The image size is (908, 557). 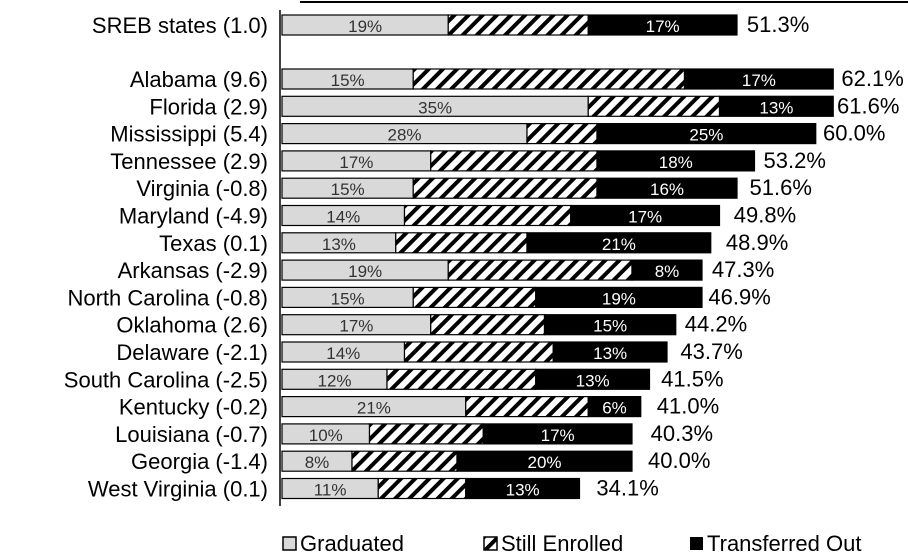 I want to click on bar-row-mississippi: Mississippi (5.4) 28% 25% 60.0%, so click(x=497, y=134).